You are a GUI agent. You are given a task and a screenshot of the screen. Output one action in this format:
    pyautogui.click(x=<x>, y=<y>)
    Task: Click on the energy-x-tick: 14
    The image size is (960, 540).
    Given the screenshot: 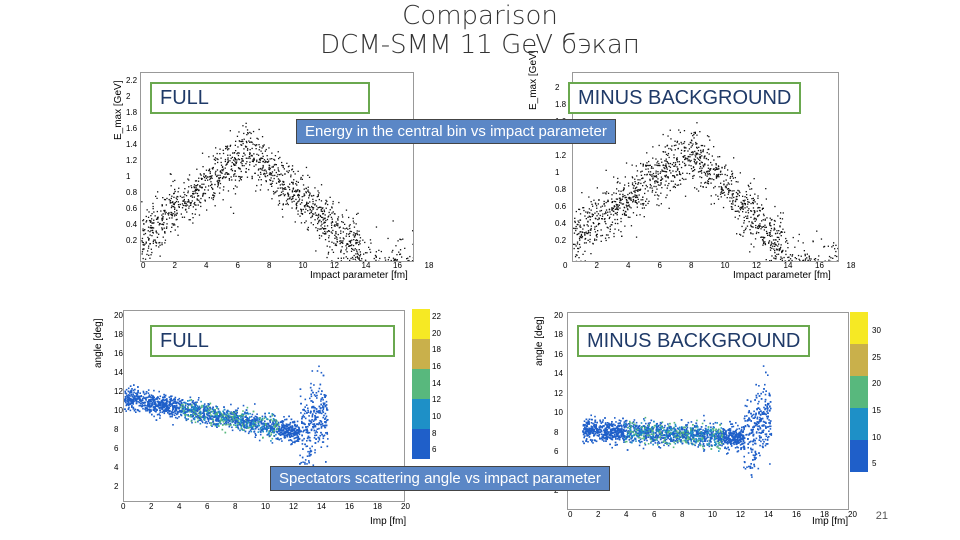 What is the action you would take?
    pyautogui.click(x=366, y=265)
    